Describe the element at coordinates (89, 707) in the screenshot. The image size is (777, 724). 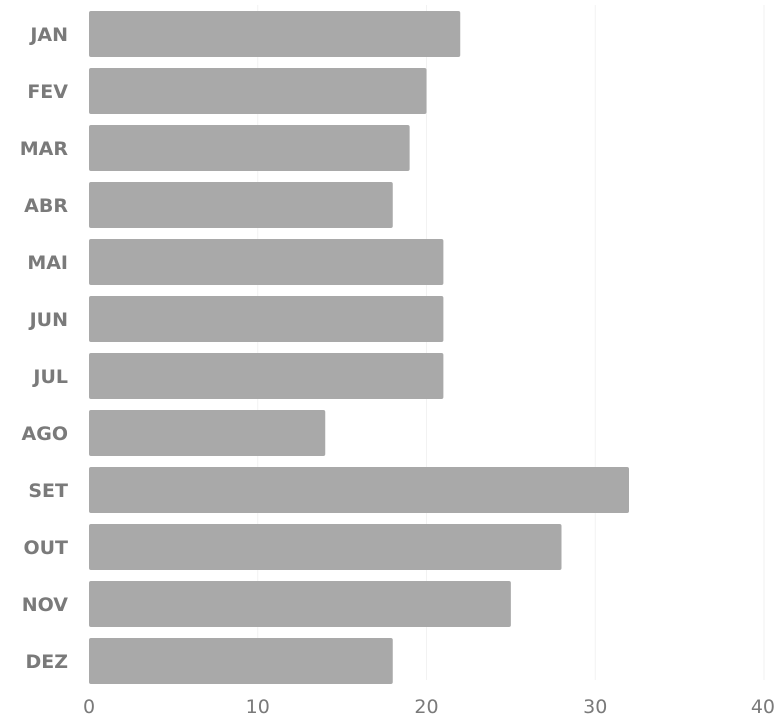
I see `x-tick-label-0: 0` at that location.